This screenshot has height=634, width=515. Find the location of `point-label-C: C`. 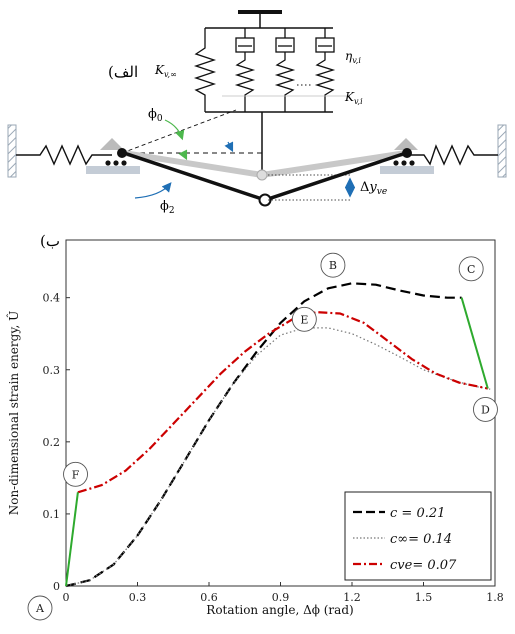

point-label-C: C is located at coordinates (471, 269).